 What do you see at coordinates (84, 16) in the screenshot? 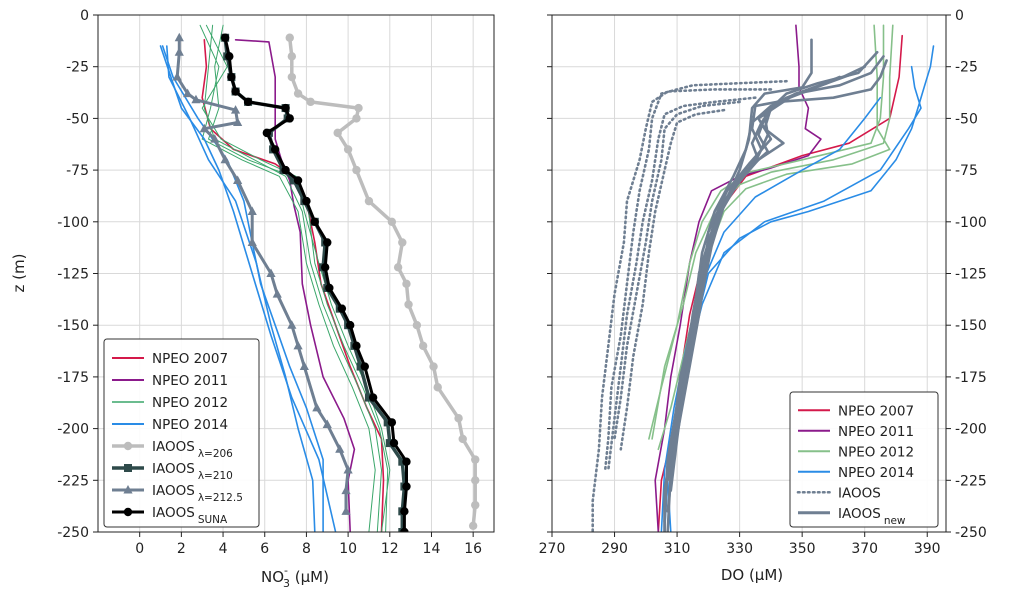
I see `left-chart-y-tick-label: 0` at bounding box center [84, 16].